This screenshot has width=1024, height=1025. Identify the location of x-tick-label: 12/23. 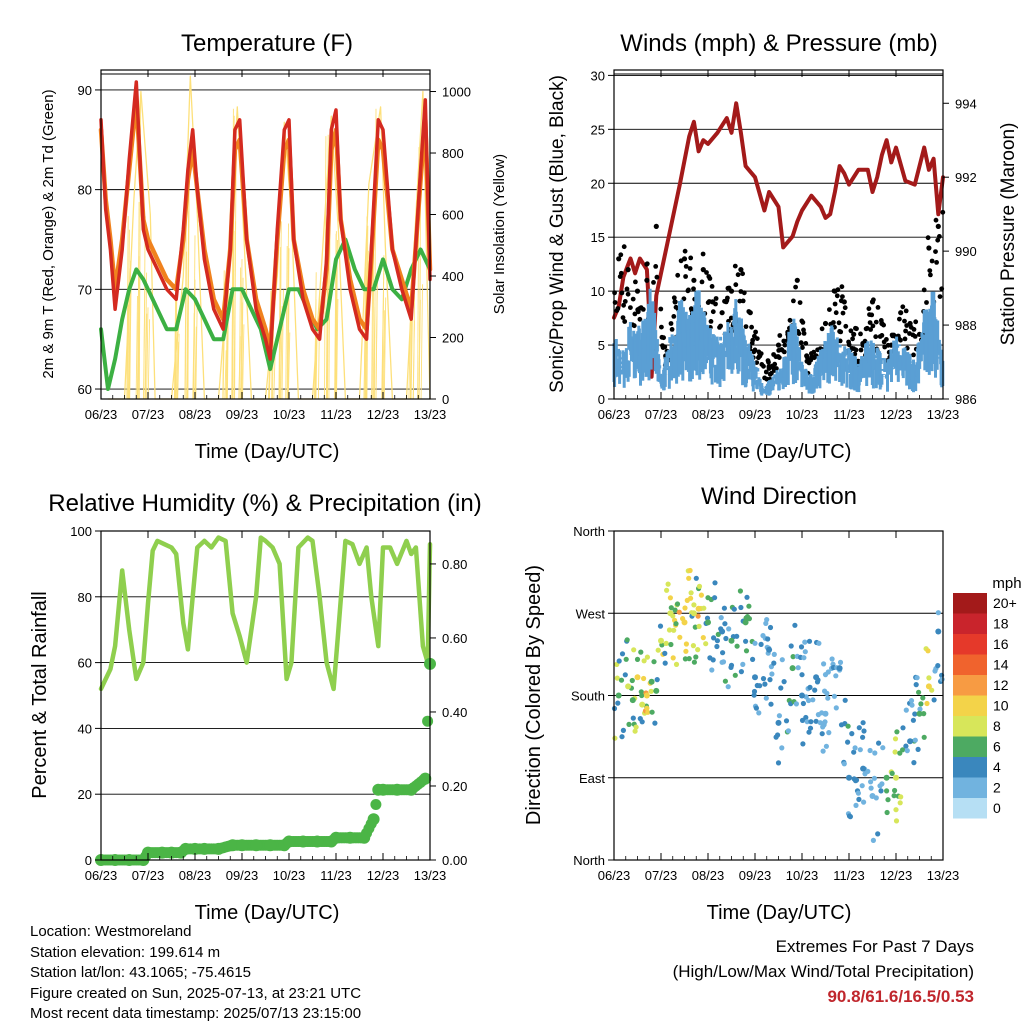
(383, 875).